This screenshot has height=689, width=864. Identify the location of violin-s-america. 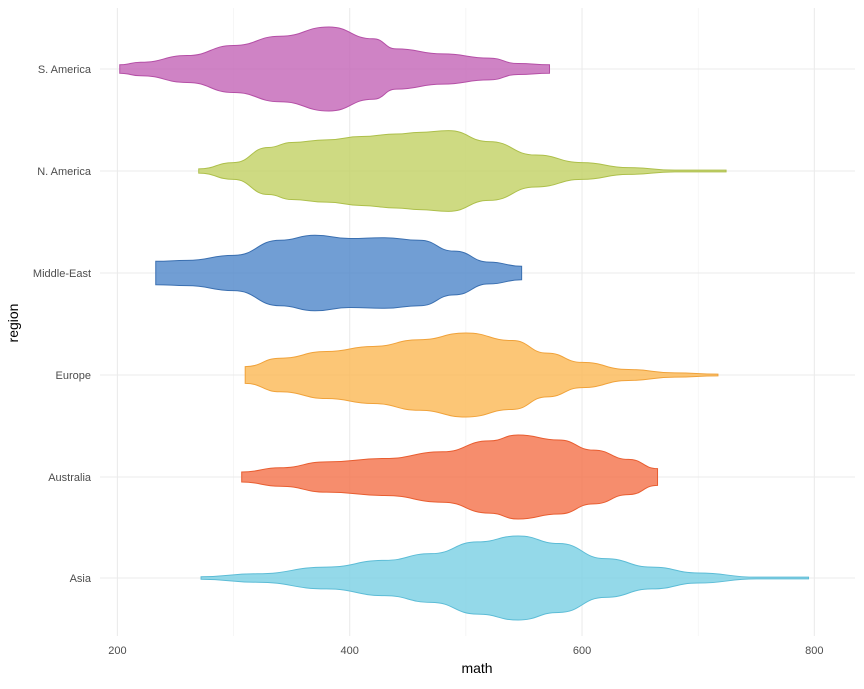
(335, 69).